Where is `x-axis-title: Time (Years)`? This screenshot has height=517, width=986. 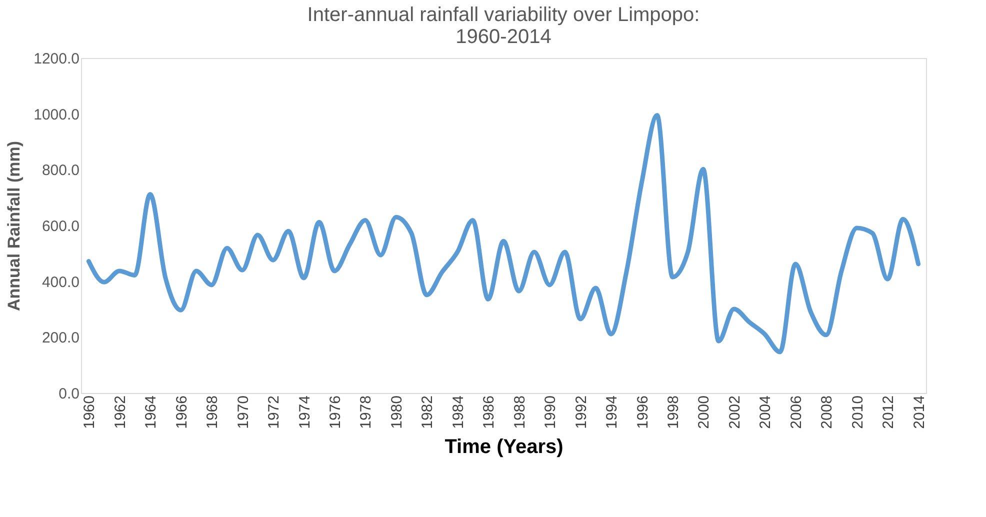
x-axis-title: Time (Years) is located at coordinates (504, 447).